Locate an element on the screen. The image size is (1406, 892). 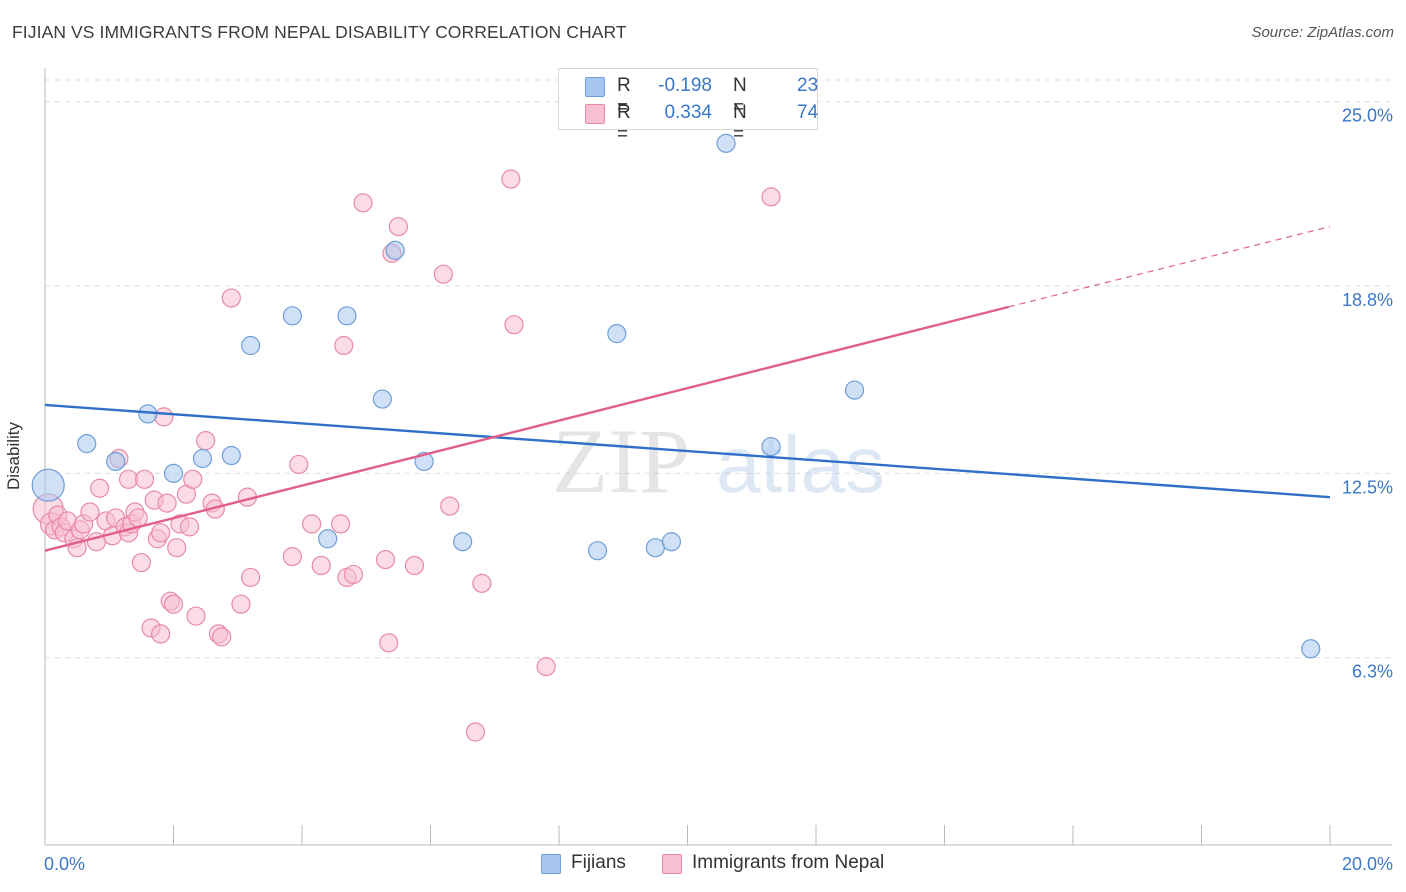
n-value: 74 is located at coordinates (808, 112).